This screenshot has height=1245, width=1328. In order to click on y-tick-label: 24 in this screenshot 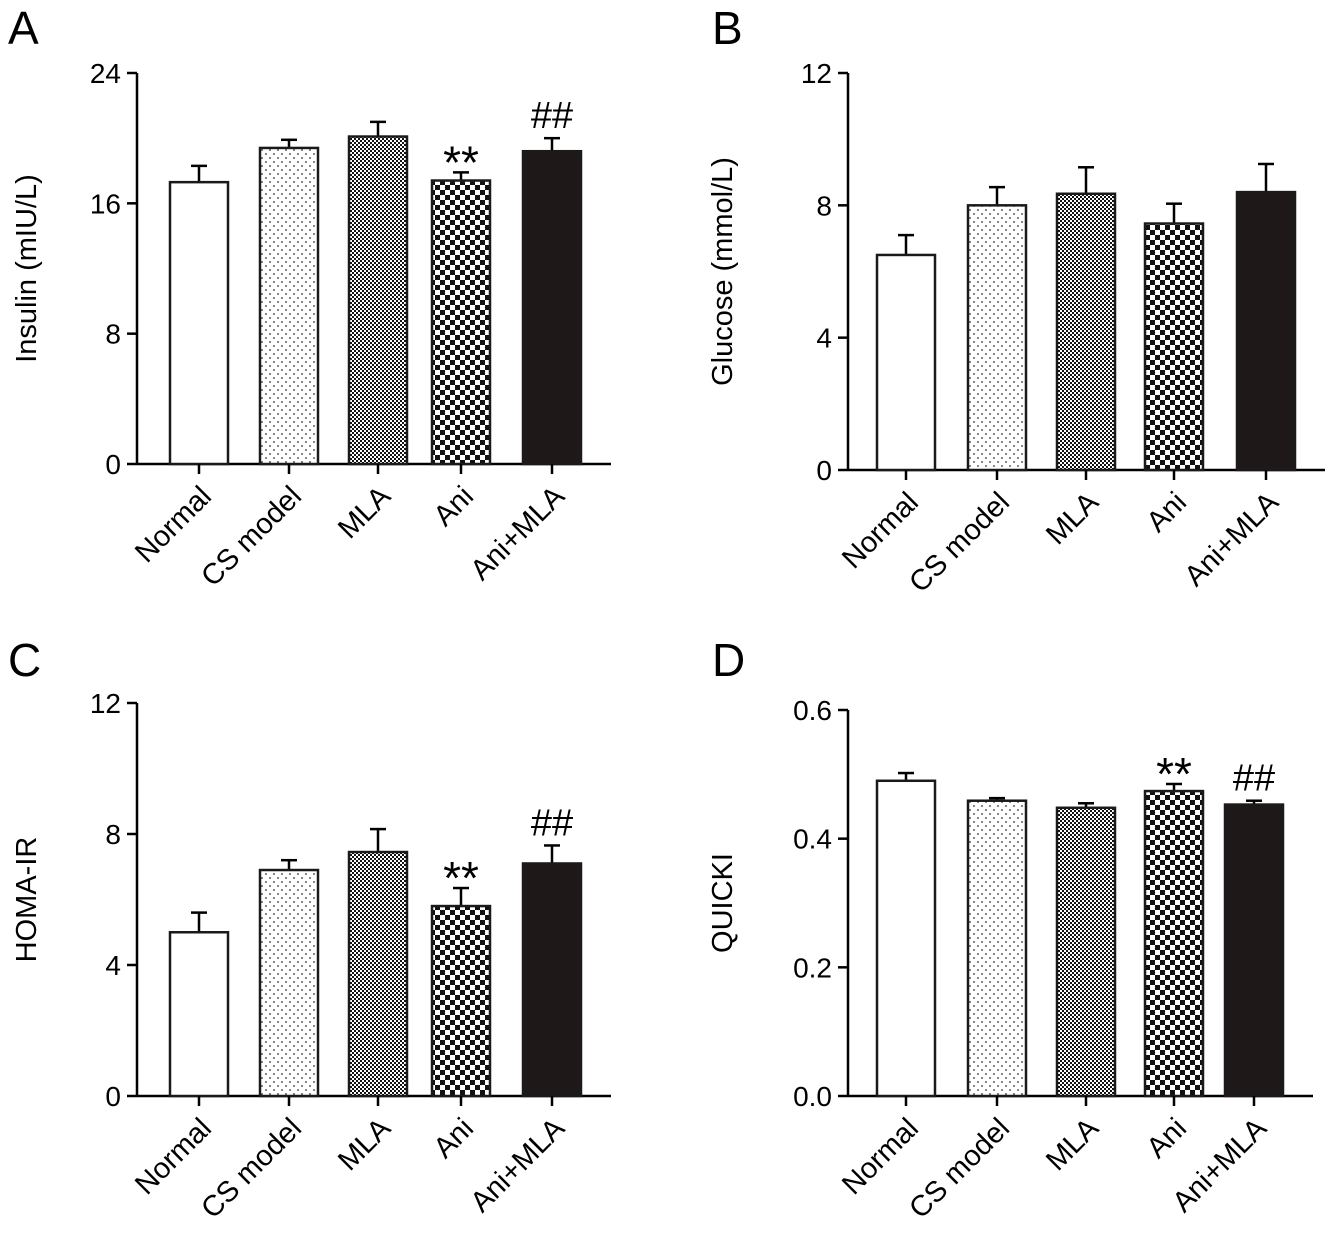, I will do `click(105, 73)`.